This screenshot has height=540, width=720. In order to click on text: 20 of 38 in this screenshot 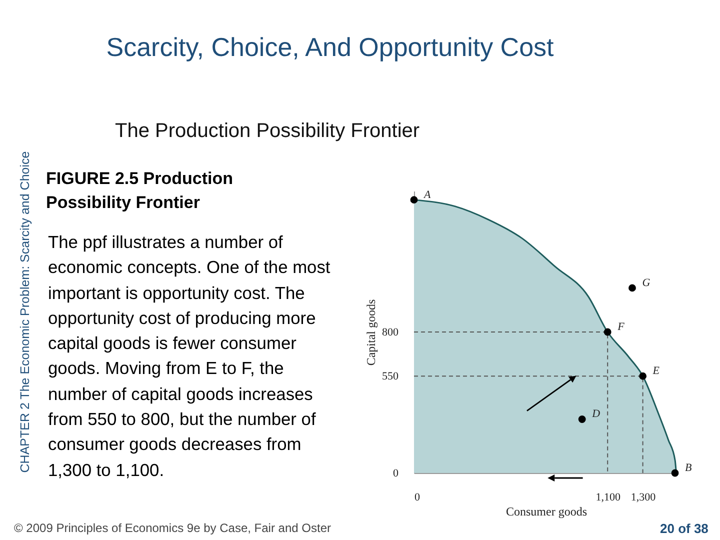, I will do `click(684, 528)`.